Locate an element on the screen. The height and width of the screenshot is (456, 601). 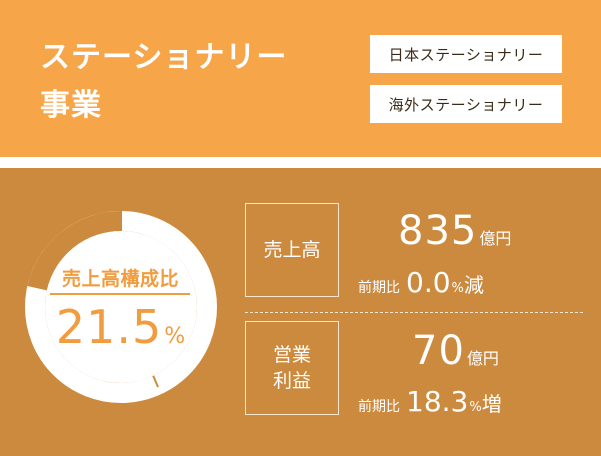
composition-label: 売上高構成比 is located at coordinates (120, 279).